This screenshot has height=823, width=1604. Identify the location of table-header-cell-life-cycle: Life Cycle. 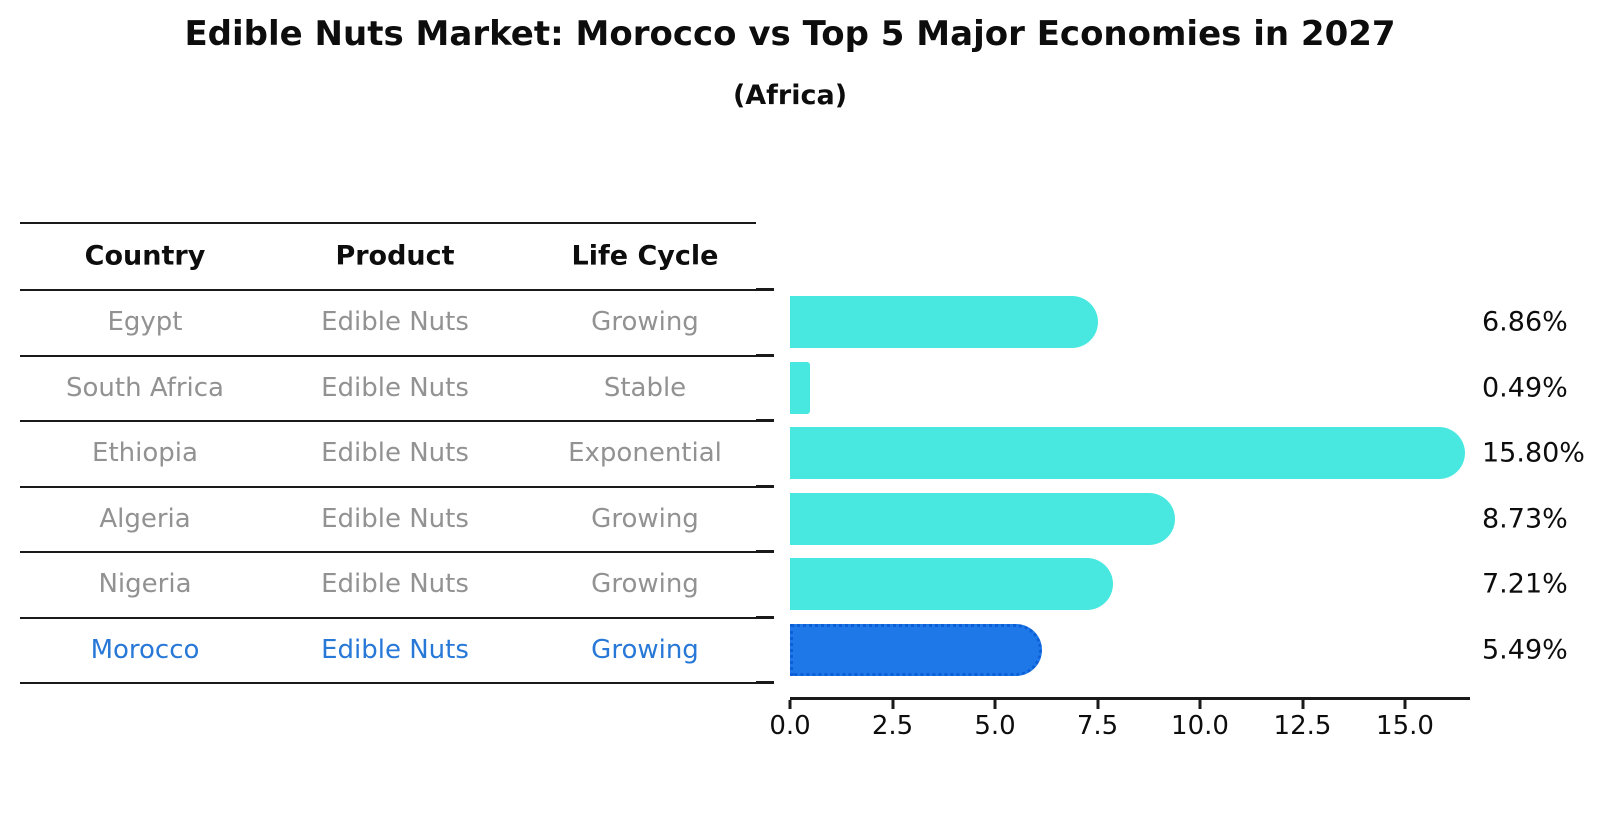
(645, 256).